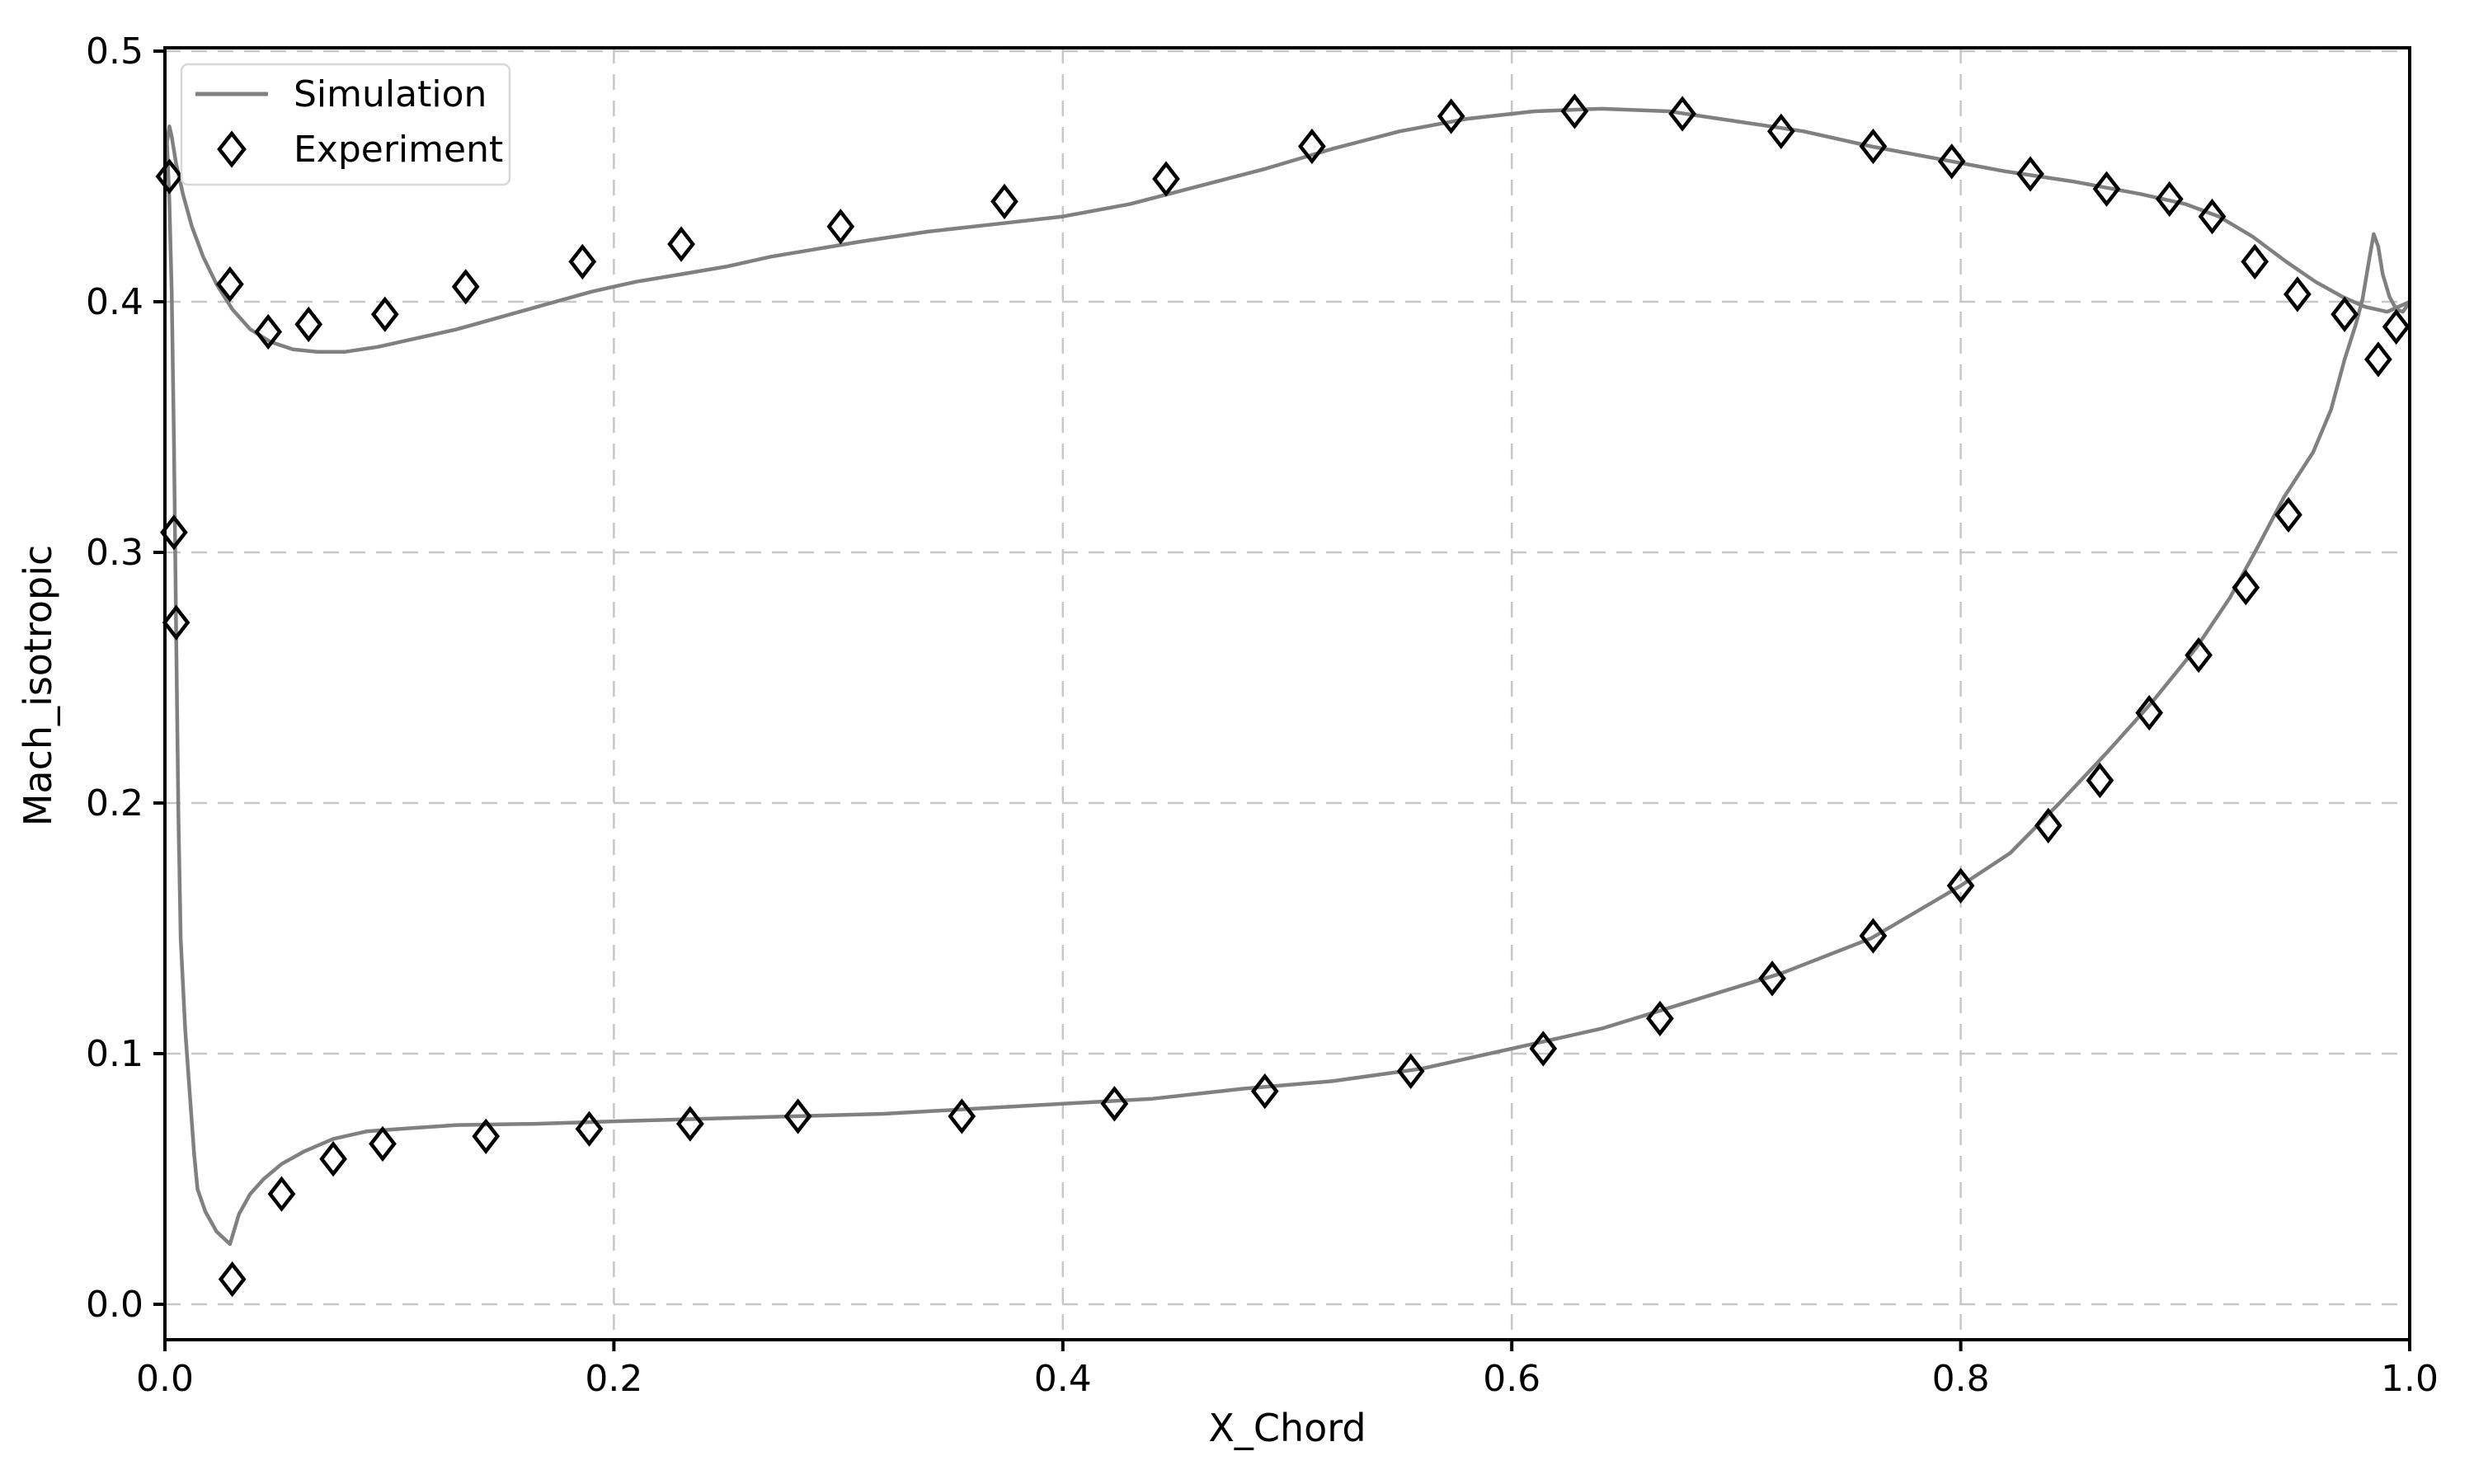 The width and height of the screenshot is (2474, 1484). Describe the element at coordinates (114, 1054) in the screenshot. I see `y-tick-label: 0.1` at that location.